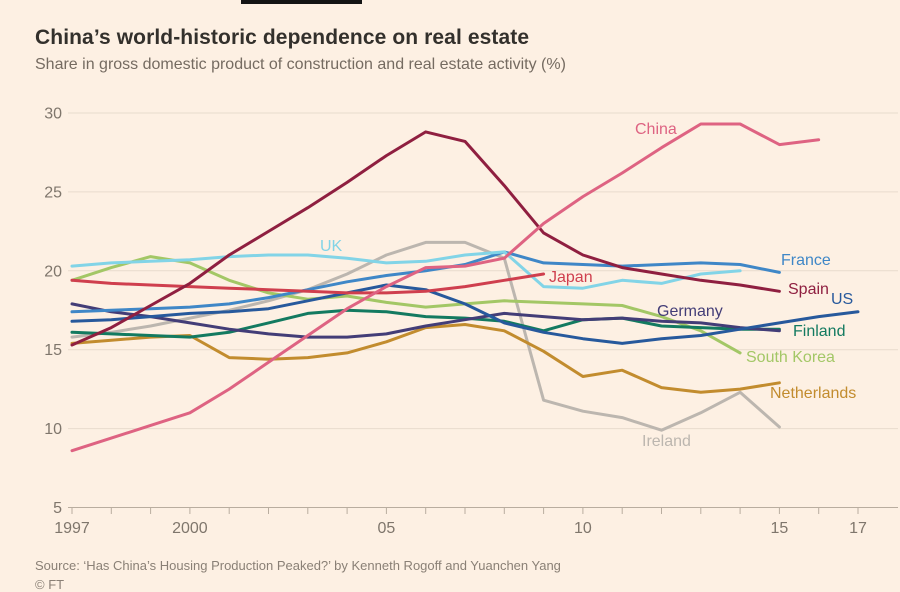 The width and height of the screenshot is (900, 592). Describe the element at coordinates (53, 271) in the screenshot. I see `y-tick-label-20: 20` at that location.